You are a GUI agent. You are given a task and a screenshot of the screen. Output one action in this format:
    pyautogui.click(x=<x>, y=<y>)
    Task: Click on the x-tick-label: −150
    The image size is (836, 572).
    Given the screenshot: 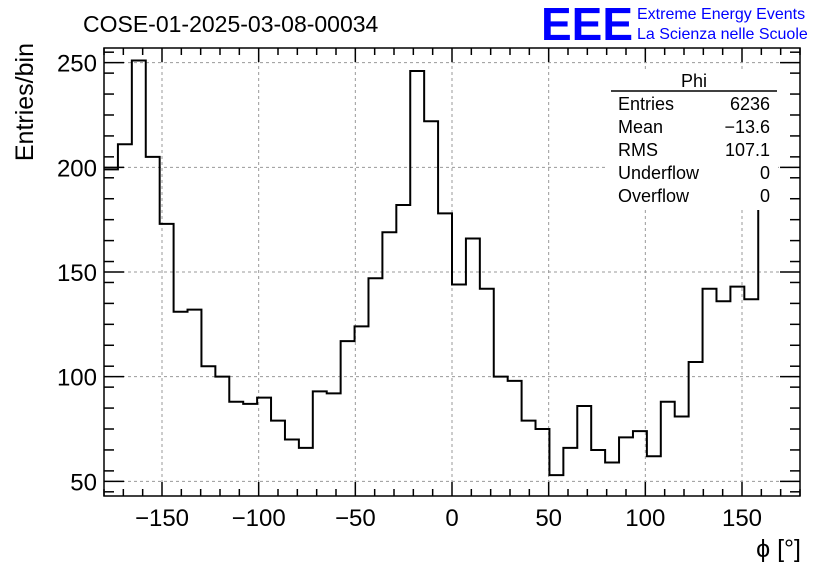 What is the action you would take?
    pyautogui.click(x=162, y=518)
    